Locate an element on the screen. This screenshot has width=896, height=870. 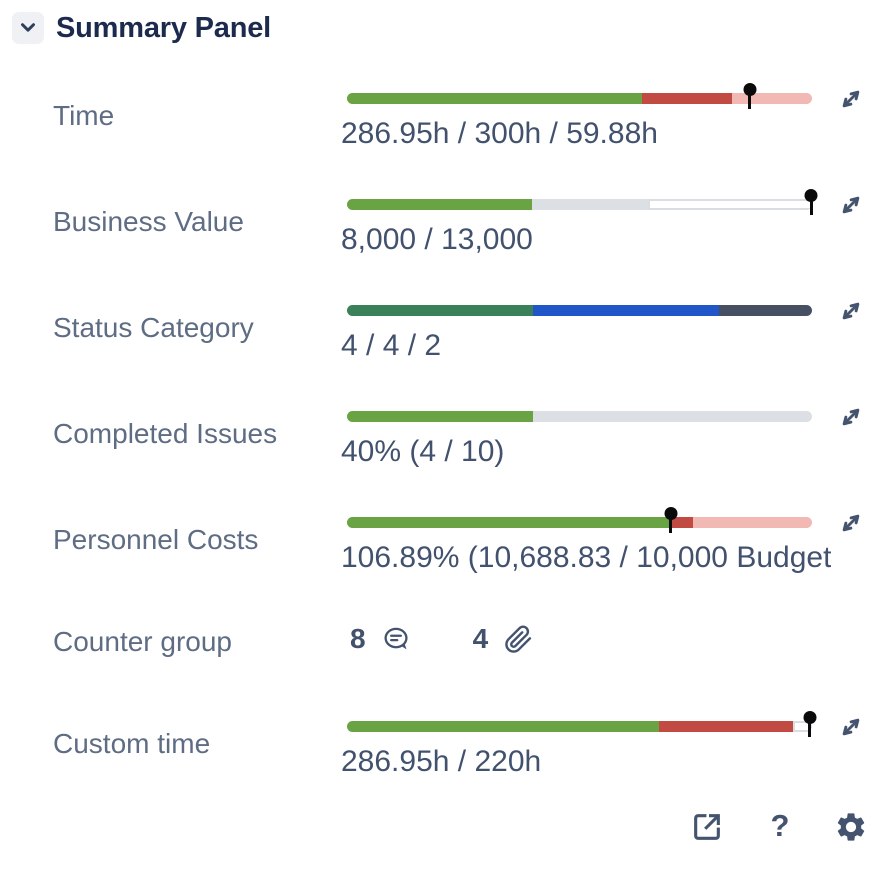
row-label: Business Value is located at coordinates (148, 221).